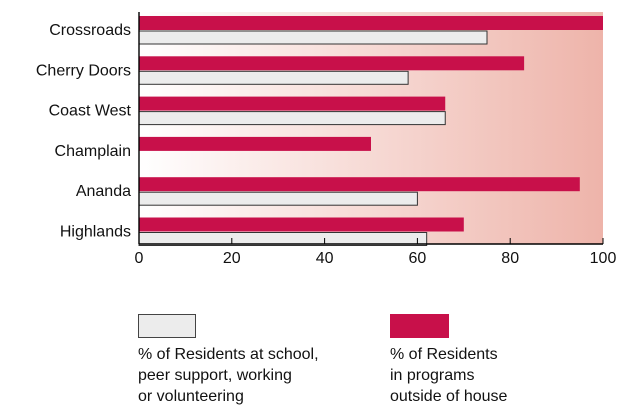 This screenshot has height=415, width=617. What do you see at coordinates (432, 375) in the screenshot?
I see `legend-label-line: in programs` at bounding box center [432, 375].